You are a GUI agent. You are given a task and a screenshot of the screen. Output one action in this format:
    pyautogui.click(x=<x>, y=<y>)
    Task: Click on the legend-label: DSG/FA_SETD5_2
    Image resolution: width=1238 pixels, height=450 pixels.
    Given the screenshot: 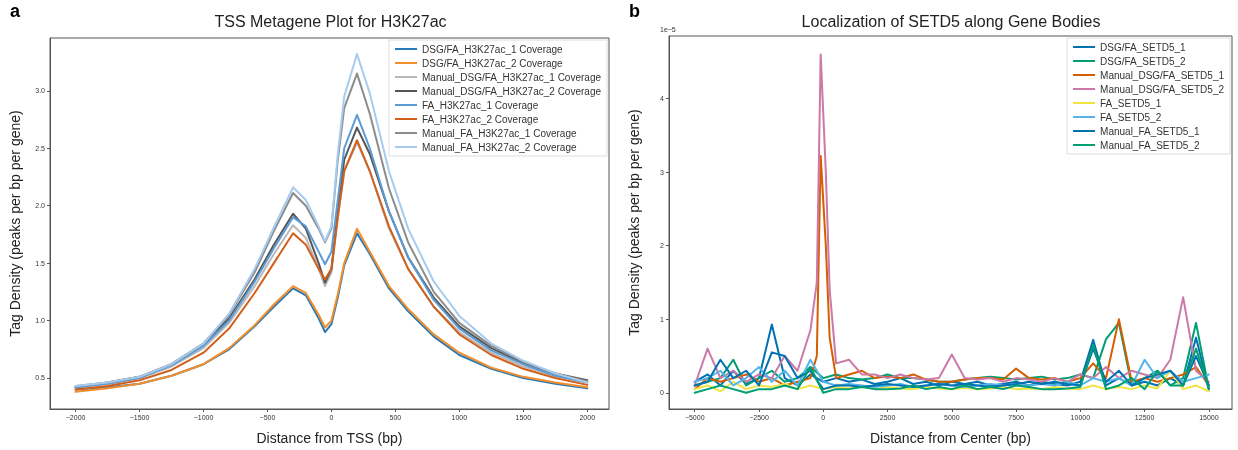 What is the action you would take?
    pyautogui.click(x=1143, y=61)
    